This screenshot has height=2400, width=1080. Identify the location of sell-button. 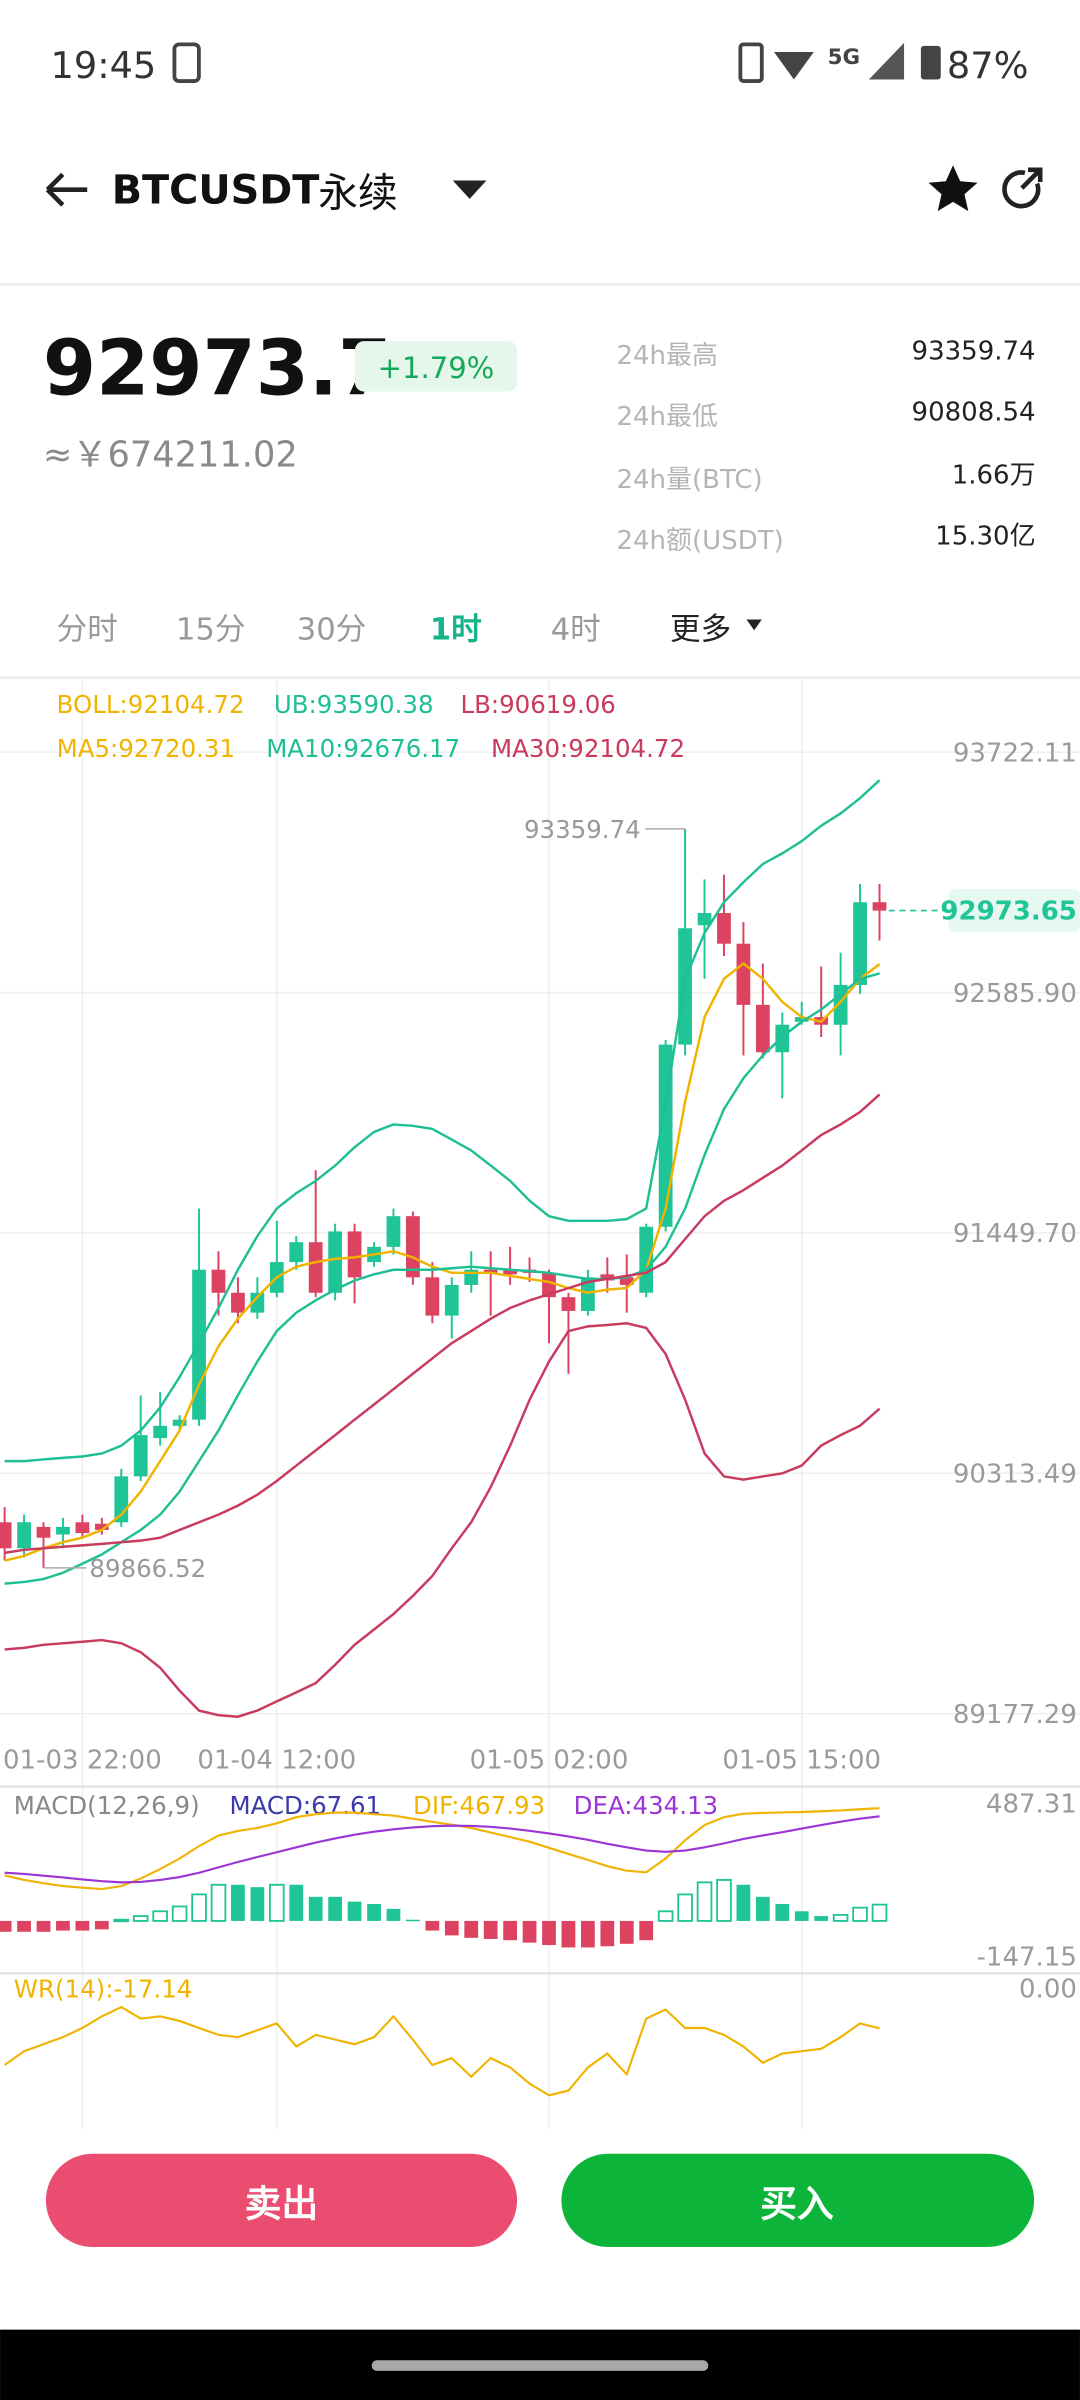
(281, 2200).